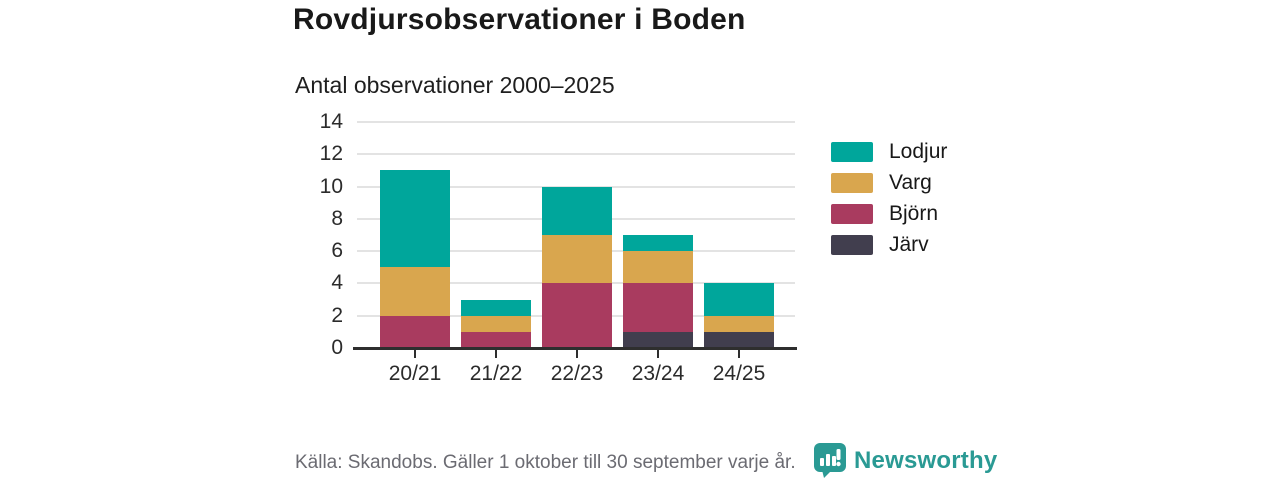 The height and width of the screenshot is (480, 1280). I want to click on x-axis-line, so click(575, 348).